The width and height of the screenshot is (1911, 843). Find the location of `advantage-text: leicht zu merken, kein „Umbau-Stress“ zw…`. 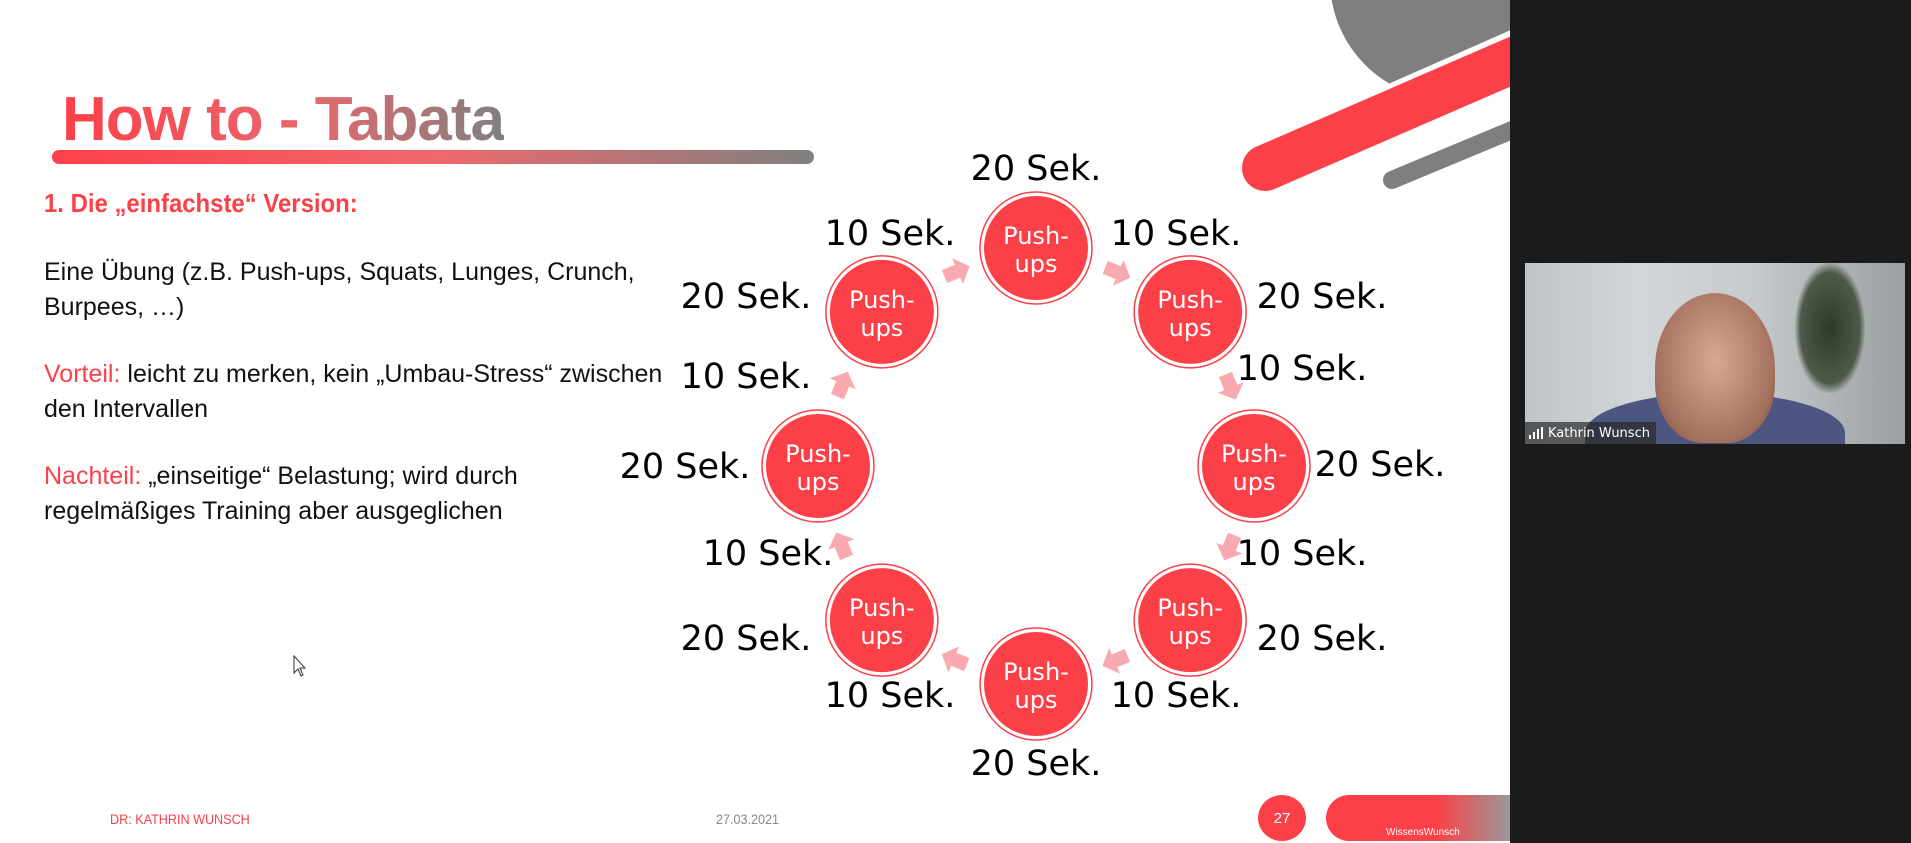

advantage-text: leicht zu merken, kein „Umbau-Stress“ zw… is located at coordinates (353, 391).